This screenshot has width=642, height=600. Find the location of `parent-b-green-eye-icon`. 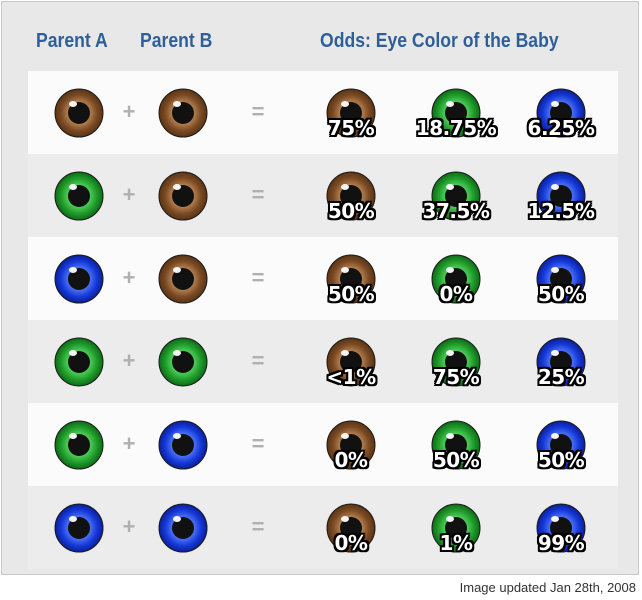

parent-b-green-eye-icon is located at coordinates (183, 362).